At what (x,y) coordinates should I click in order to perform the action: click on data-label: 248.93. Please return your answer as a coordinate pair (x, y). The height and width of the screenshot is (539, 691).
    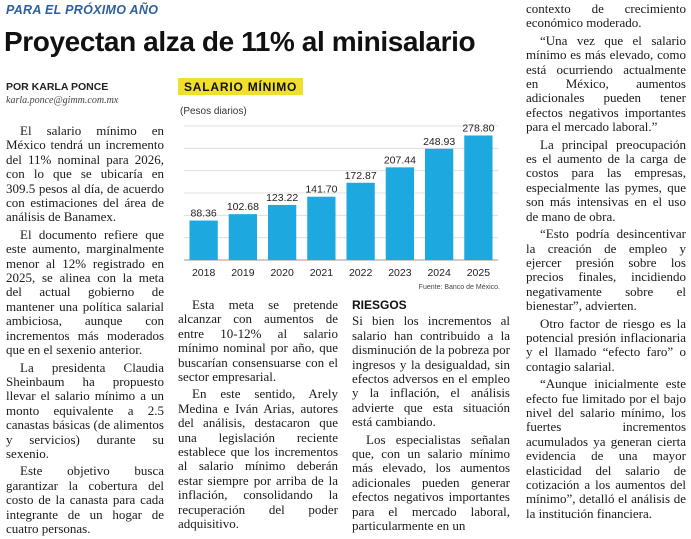
    Looking at the image, I should click on (439, 142).